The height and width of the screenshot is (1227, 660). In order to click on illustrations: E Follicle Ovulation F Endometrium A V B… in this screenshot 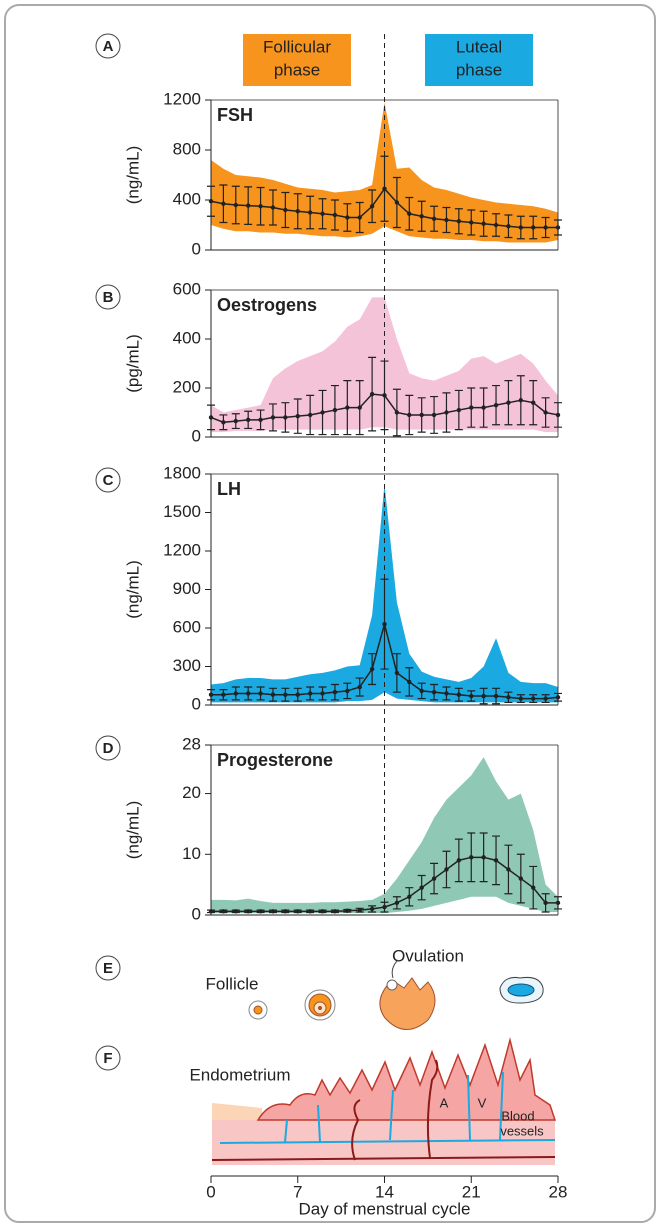, I will do `click(326, 1055)`.